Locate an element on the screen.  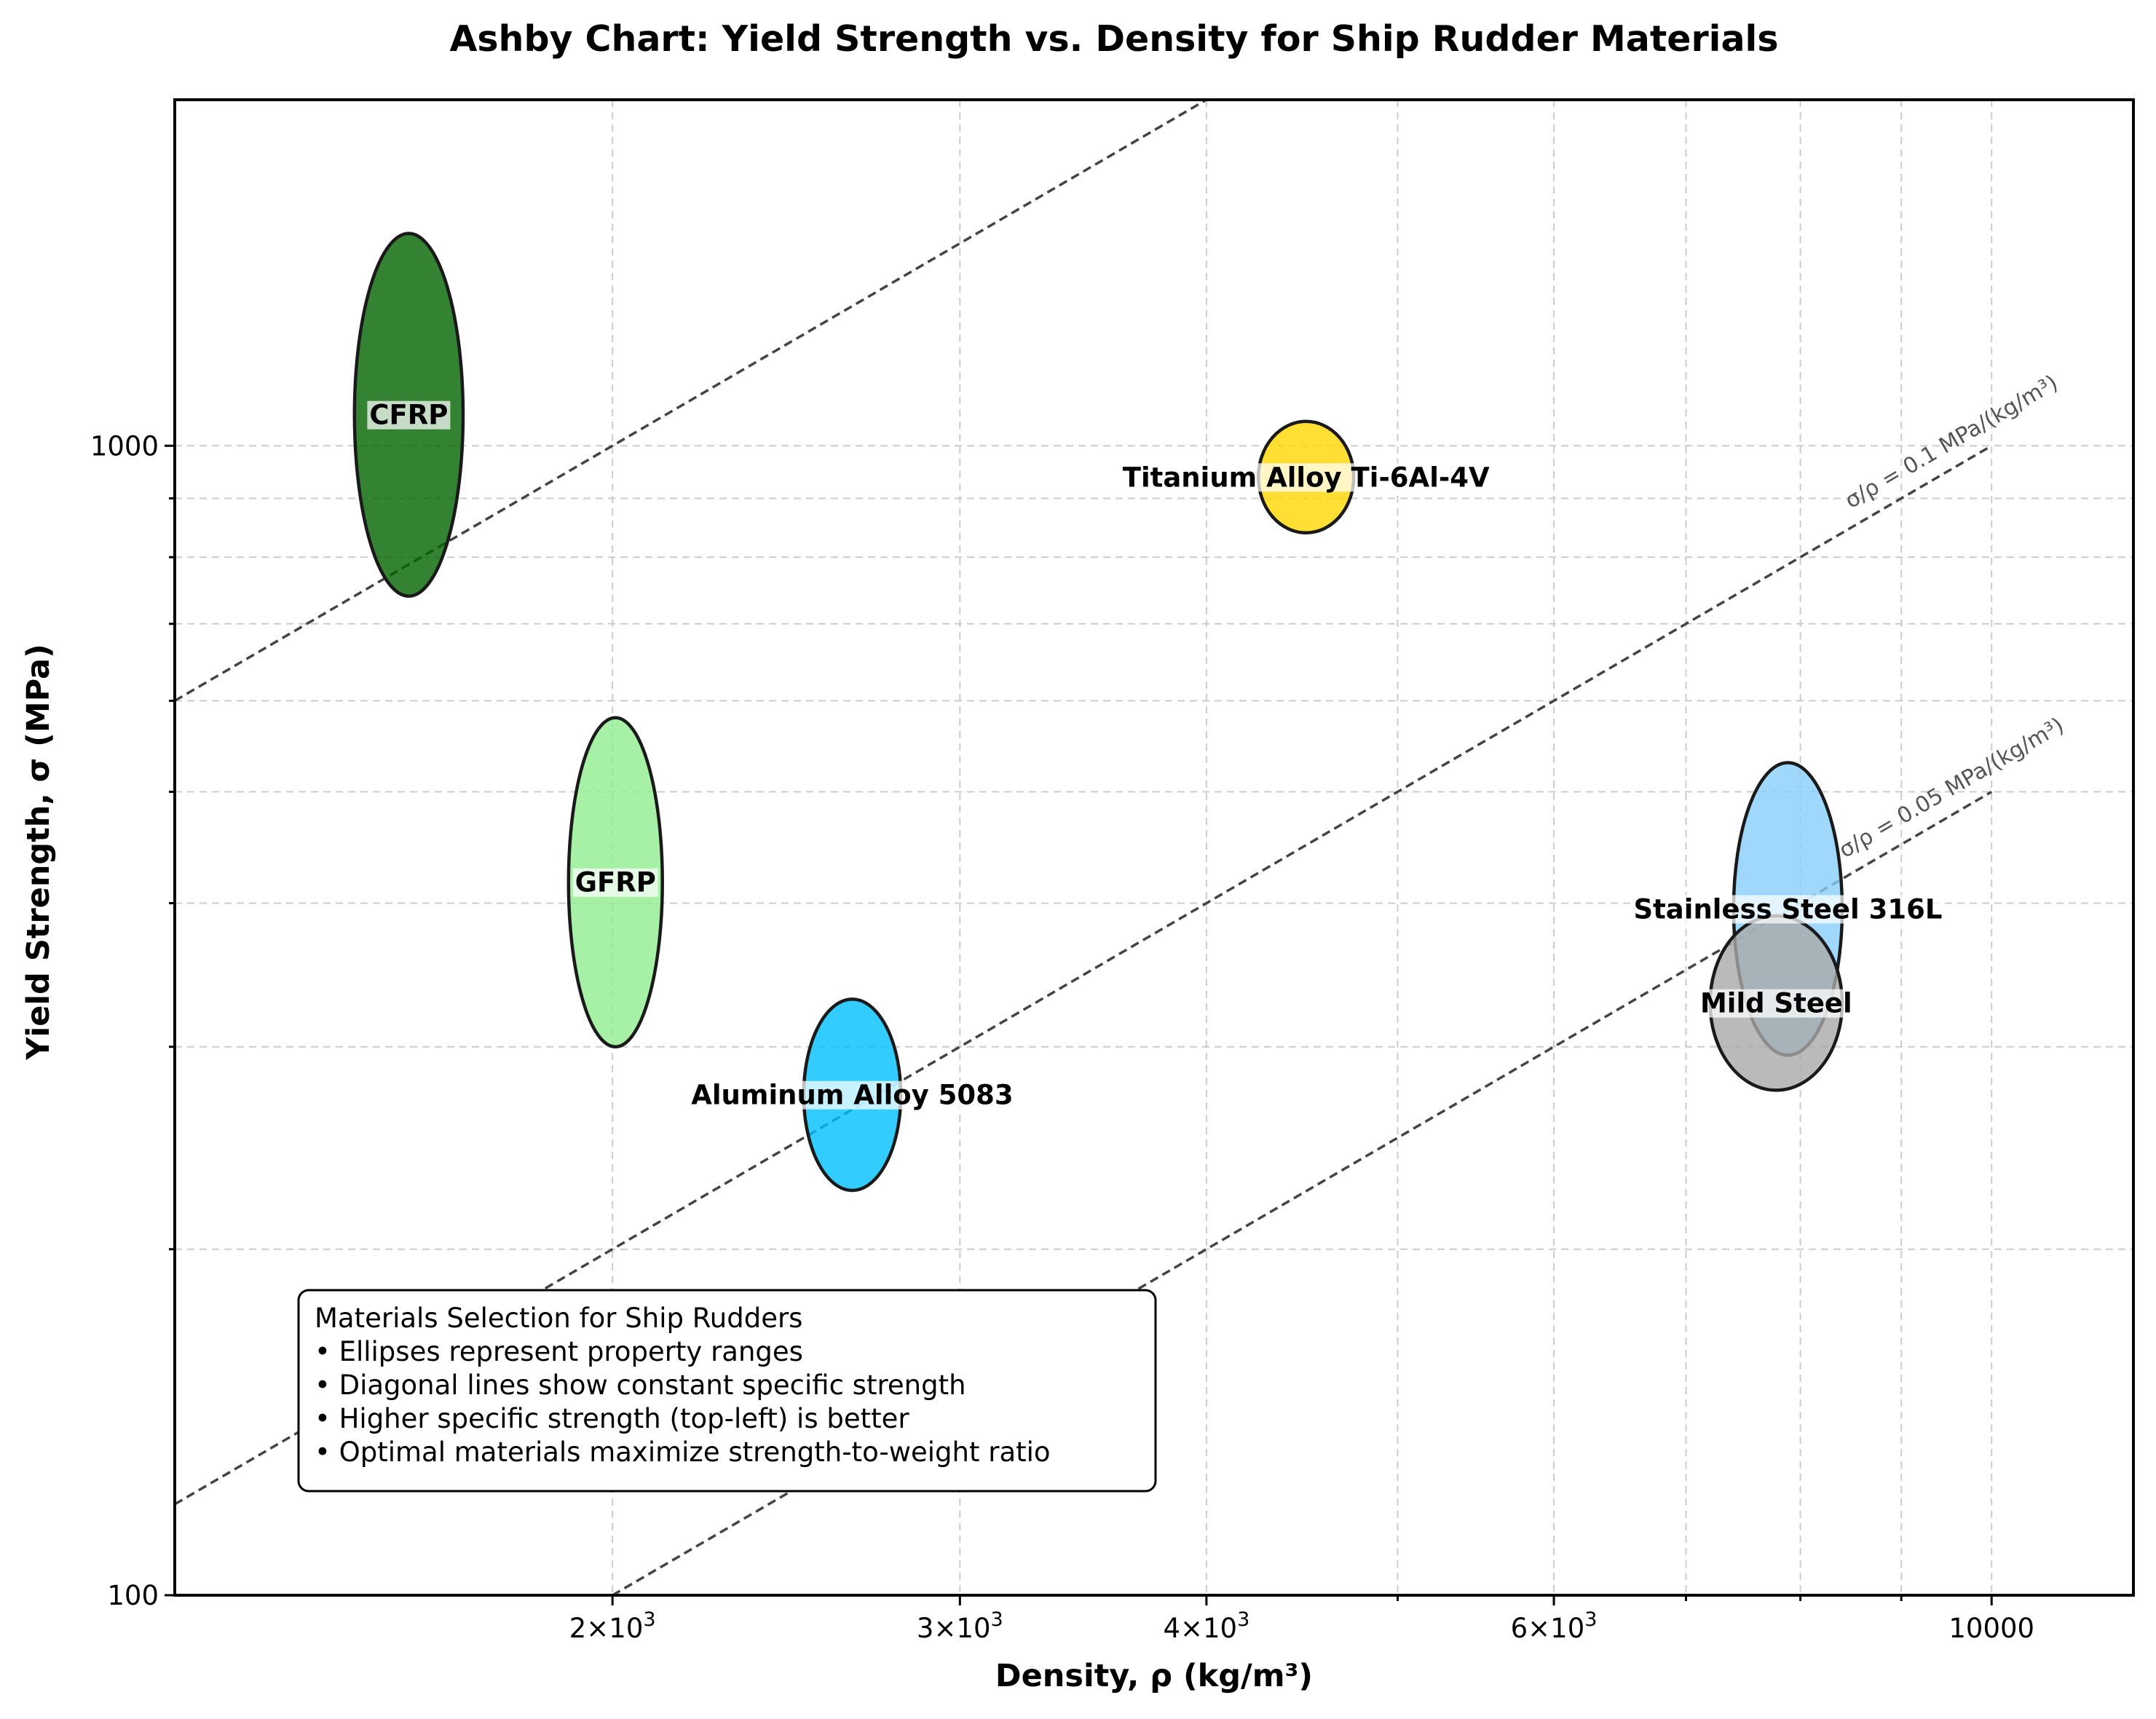
x-tick-label: 6×103 is located at coordinates (1555, 1626).